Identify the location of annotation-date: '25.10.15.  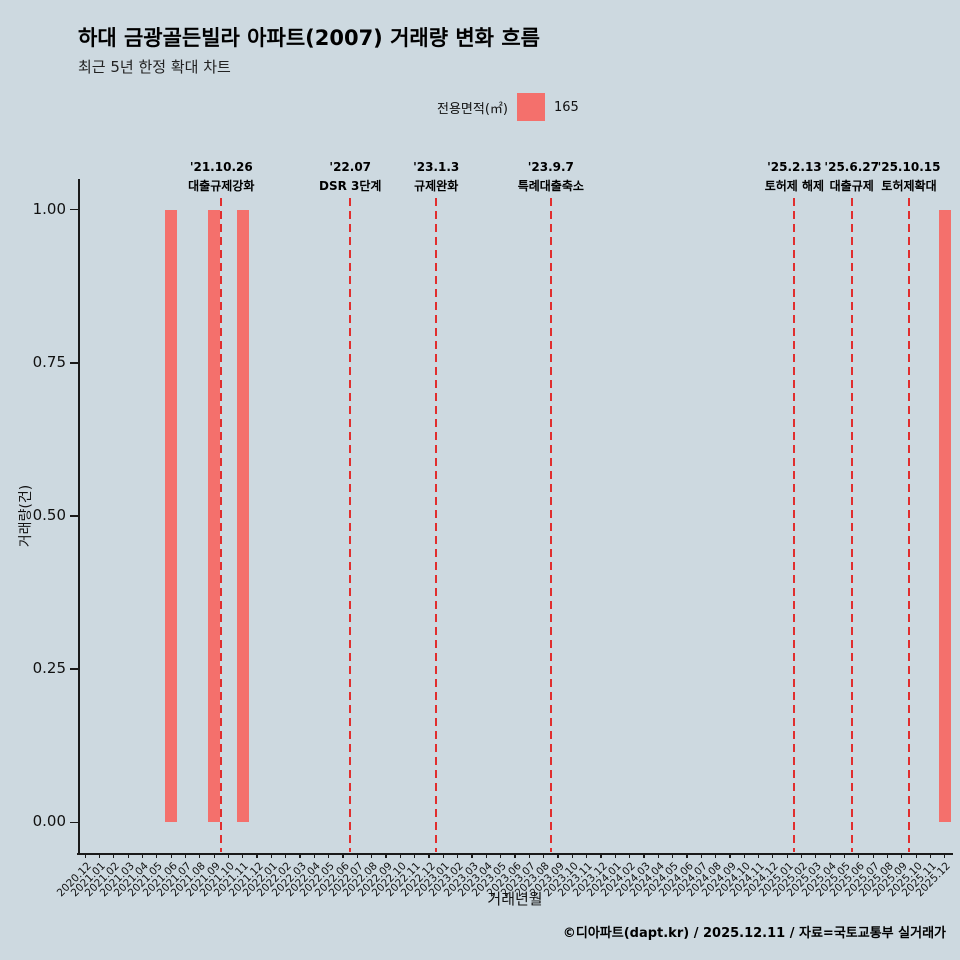
(909, 167).